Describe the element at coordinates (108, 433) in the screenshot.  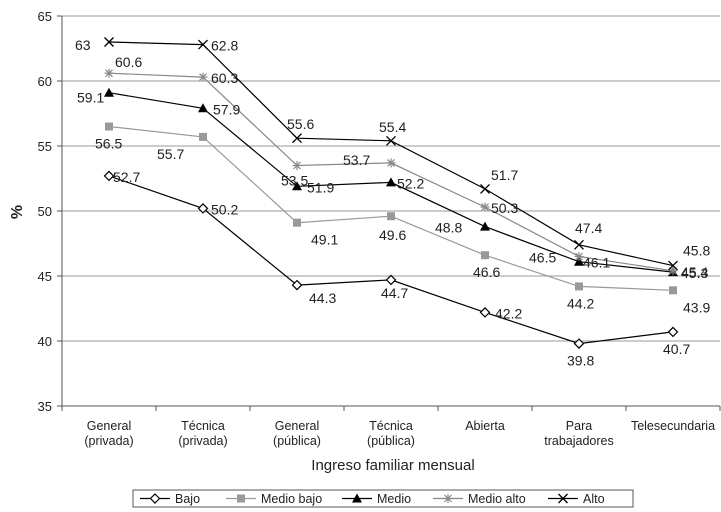
I see `x-tick-label: General (privada)` at that location.